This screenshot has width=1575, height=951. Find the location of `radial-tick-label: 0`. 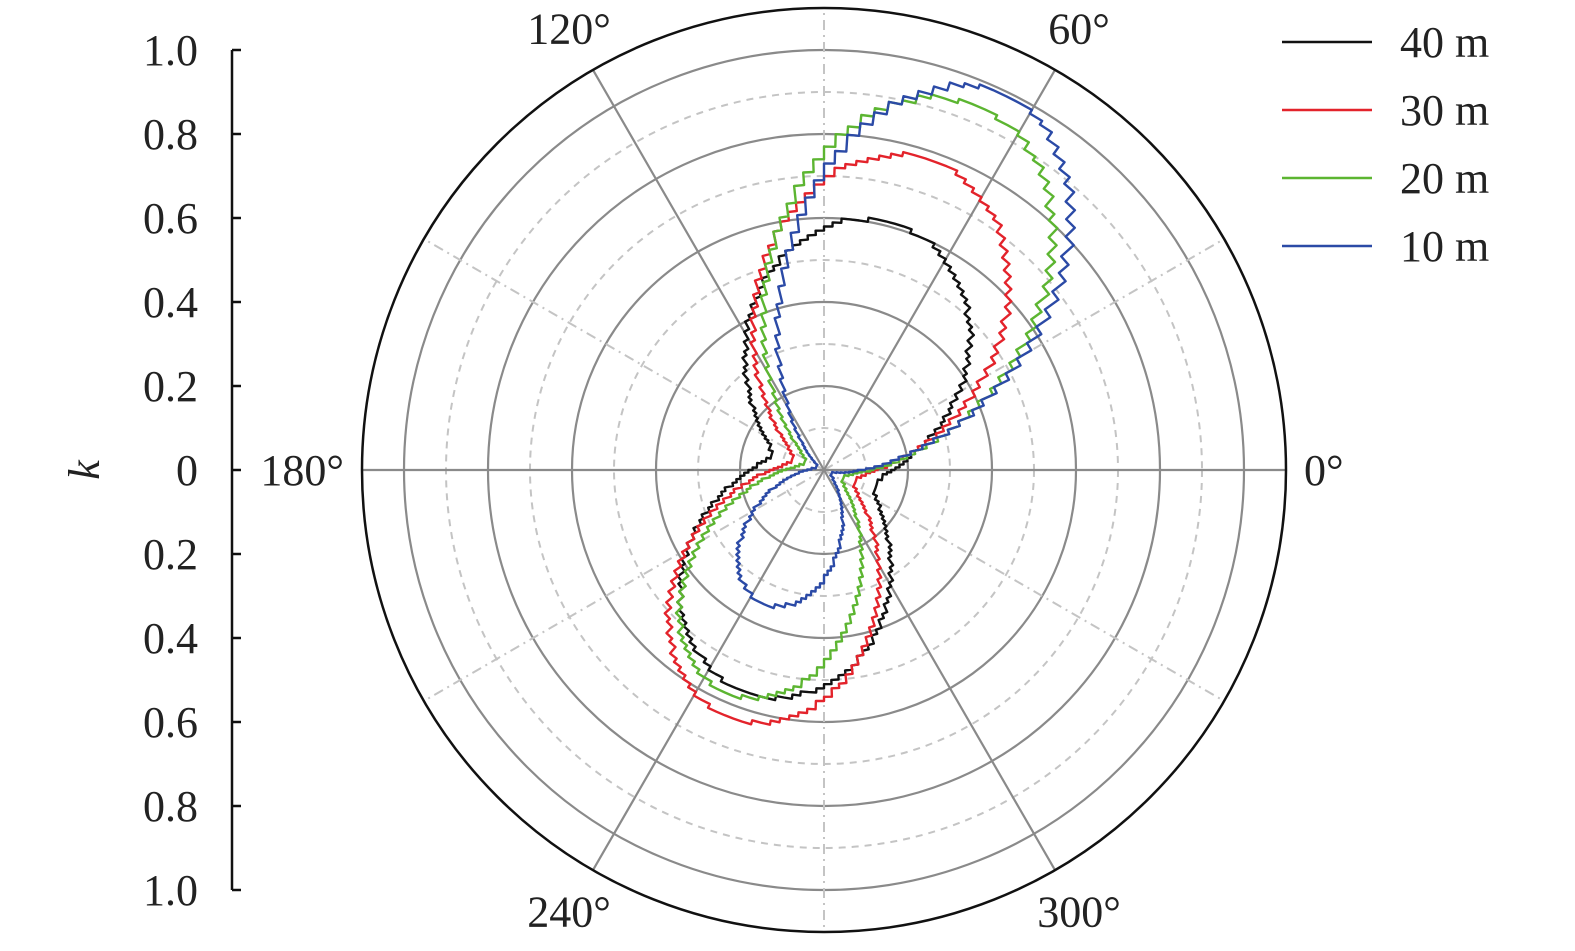

radial-tick-label: 0 is located at coordinates (187, 470).